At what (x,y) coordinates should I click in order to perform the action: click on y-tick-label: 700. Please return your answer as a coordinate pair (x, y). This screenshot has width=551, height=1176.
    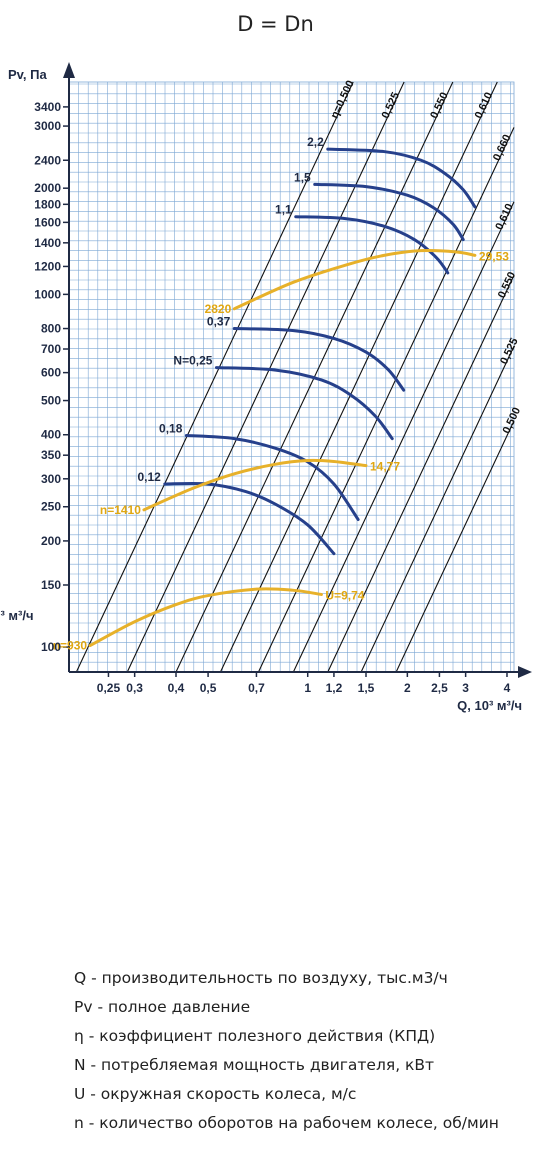
    Looking at the image, I should click on (51, 349).